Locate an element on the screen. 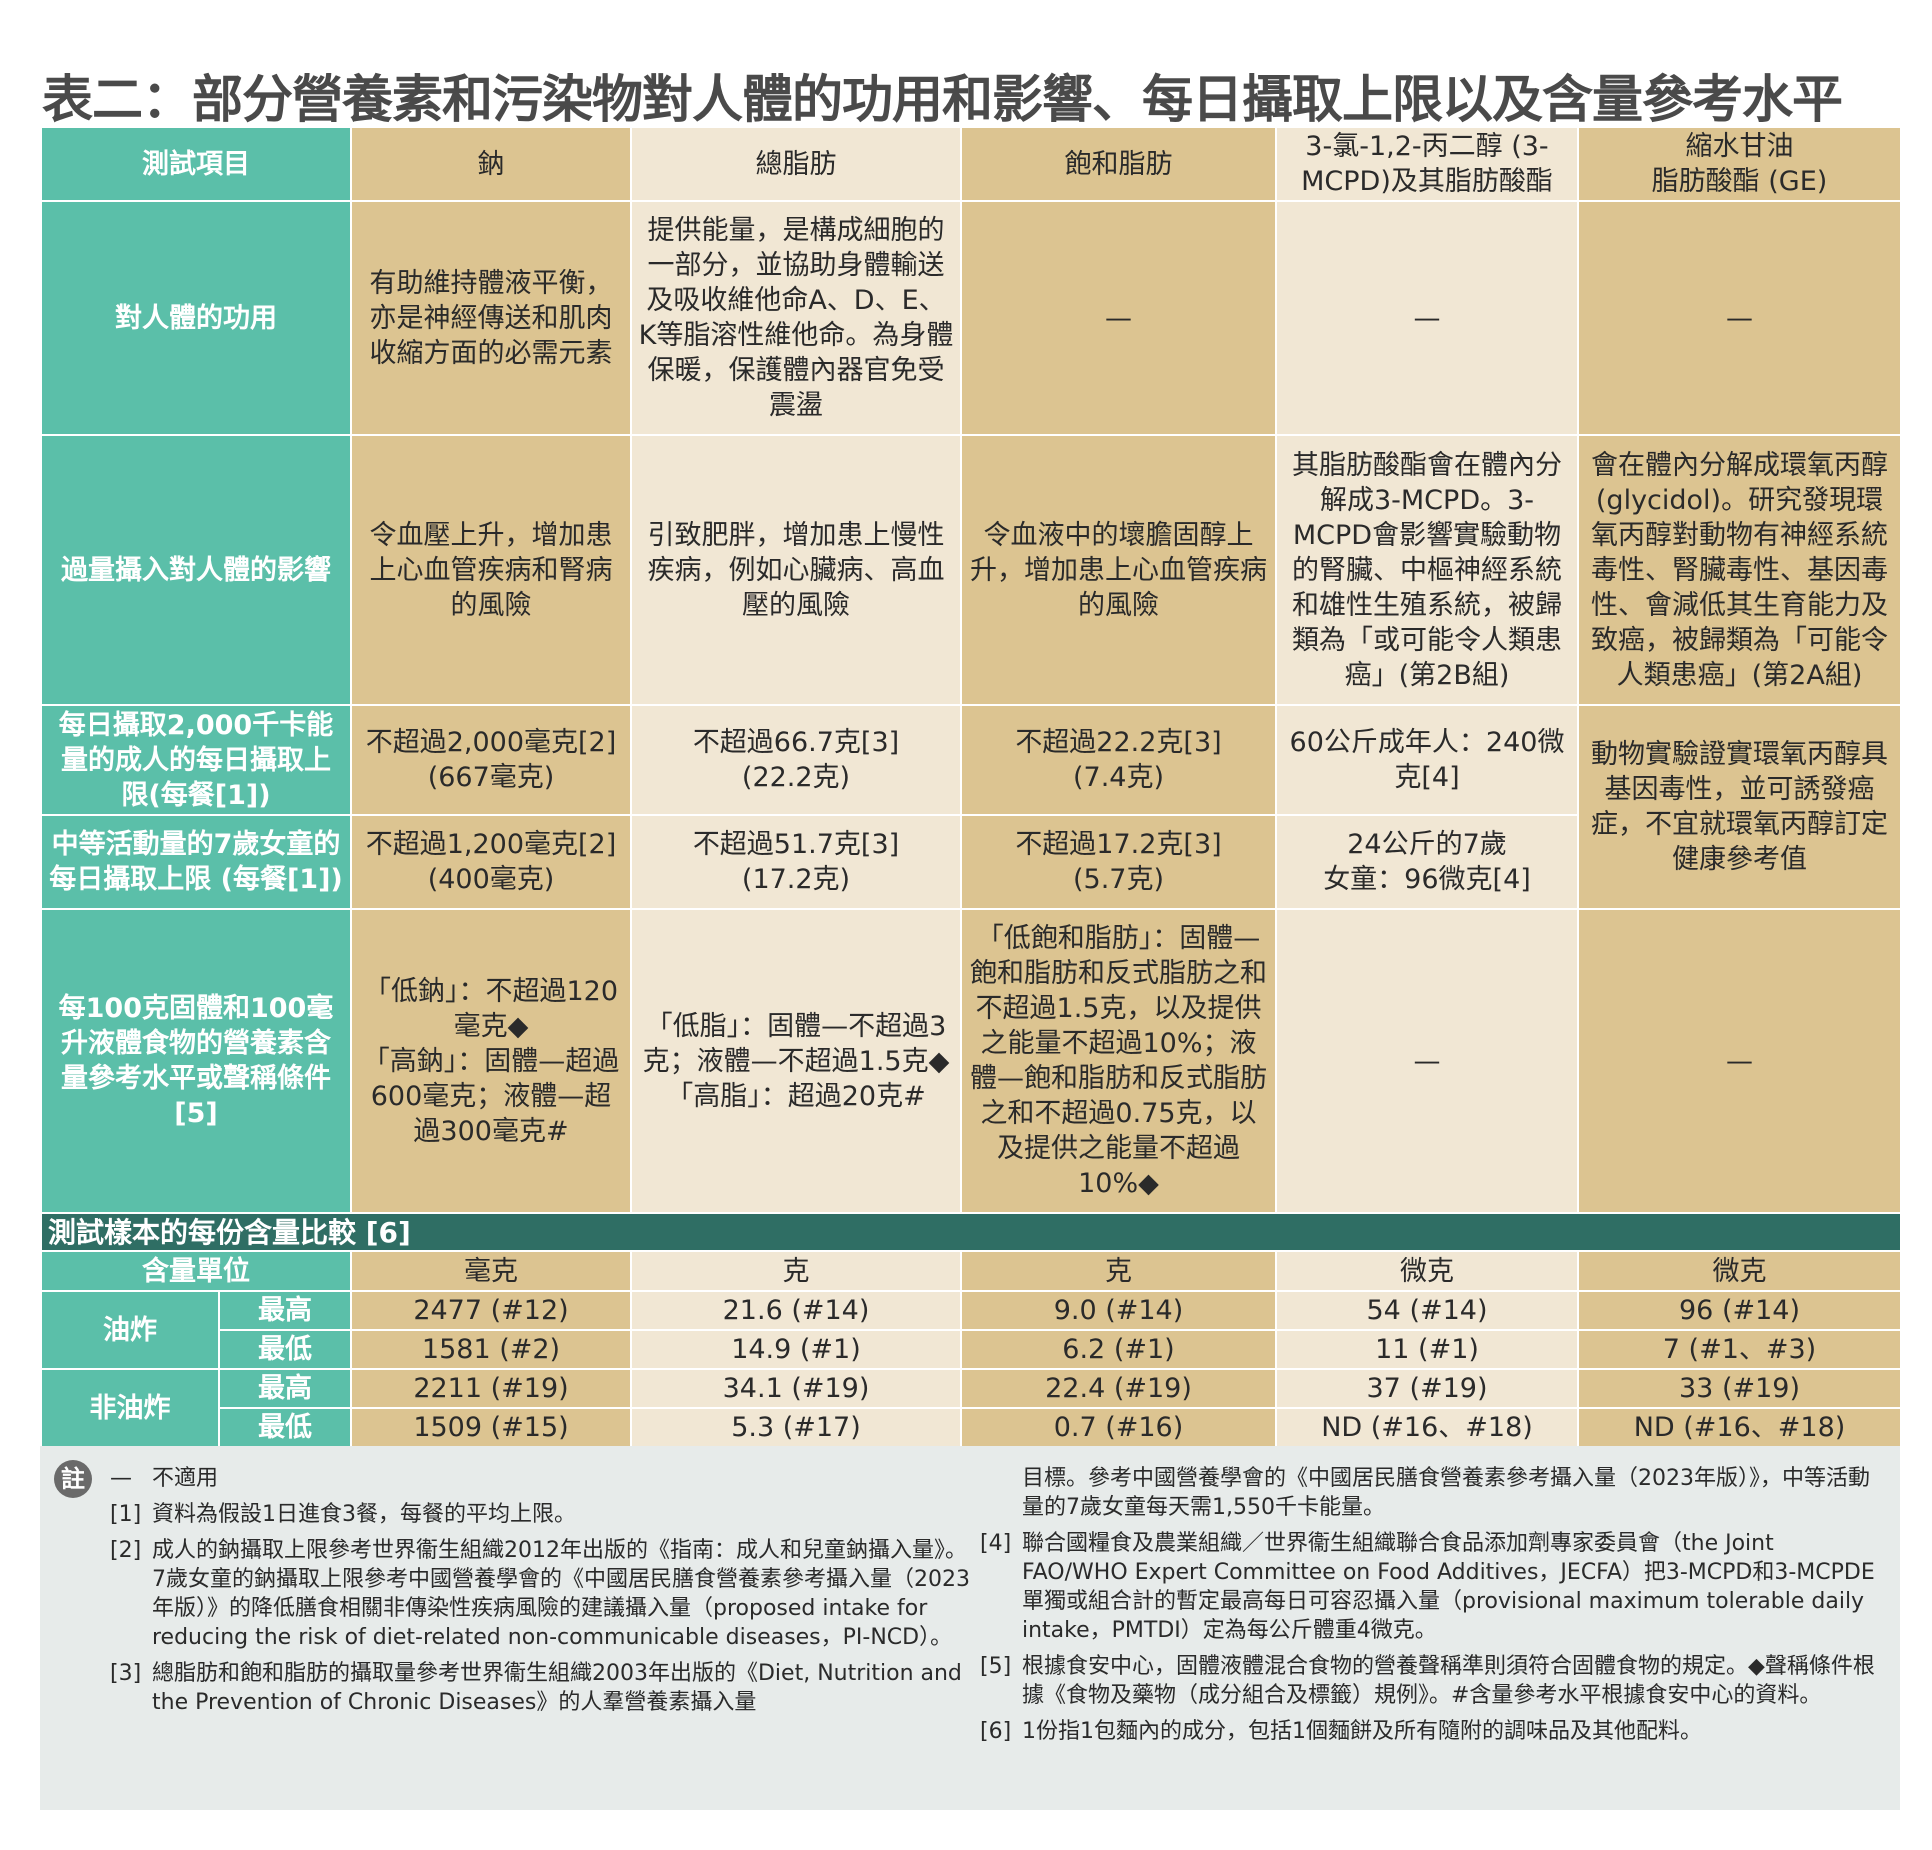  cell: 不超過51.7克[3] (17.2克) is located at coordinates (796, 862).